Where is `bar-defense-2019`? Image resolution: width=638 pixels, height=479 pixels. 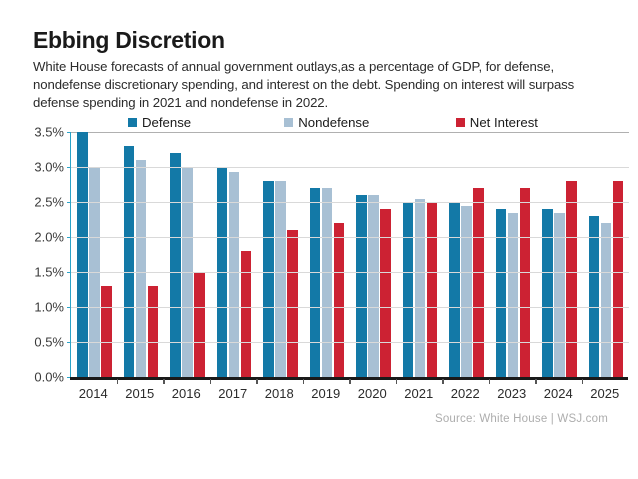
bar-defense-2019 is located at coordinates (314, 282).